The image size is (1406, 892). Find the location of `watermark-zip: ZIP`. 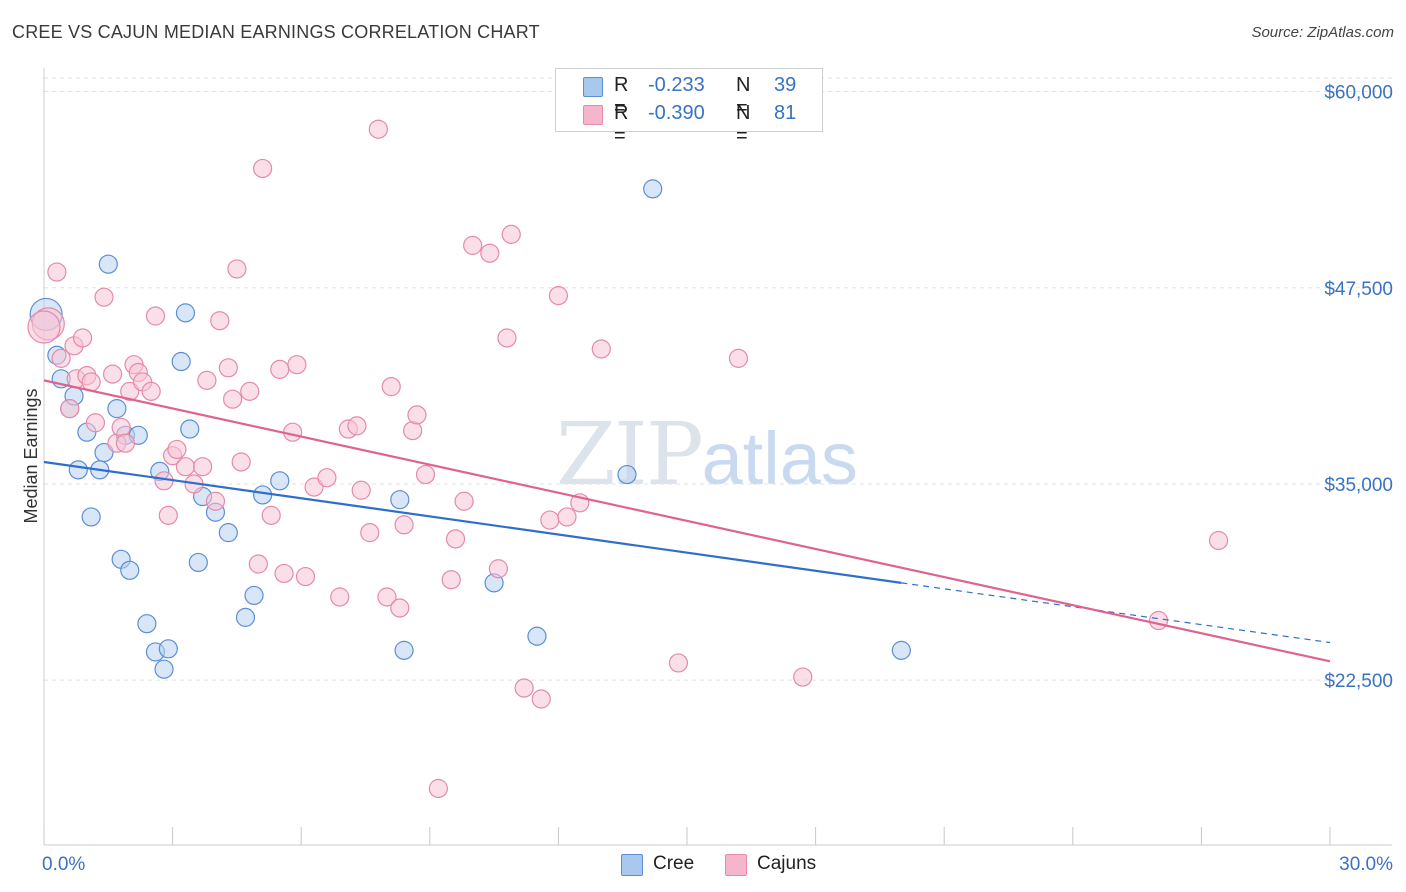

watermark-zip: ZIP is located at coordinates (630, 455).